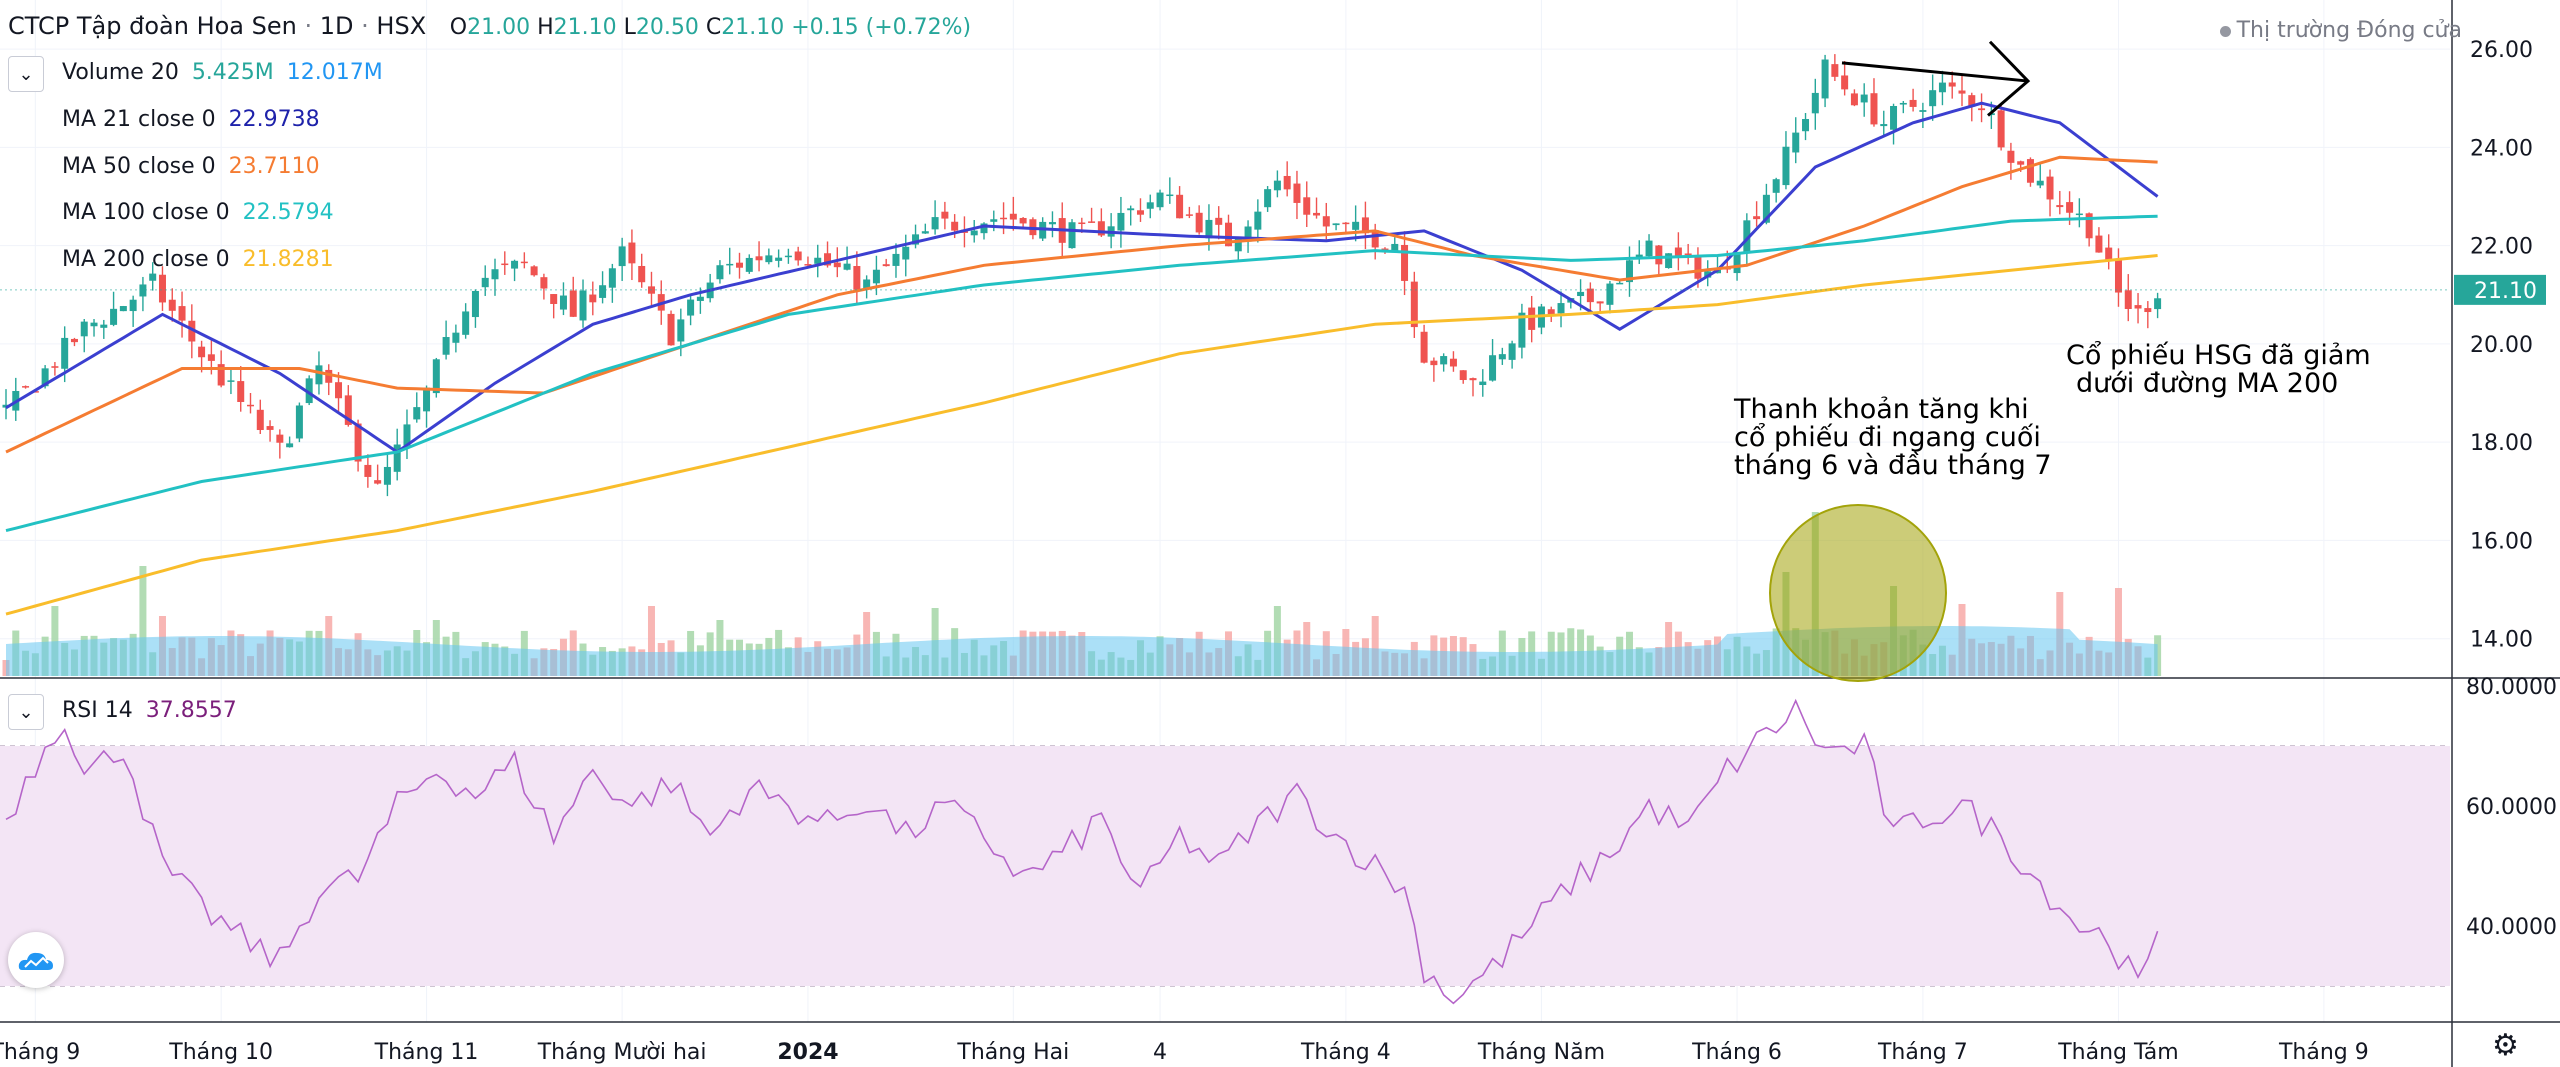 This screenshot has width=2560, height=1067. I want to click on tradingview-logo, so click(36, 960).